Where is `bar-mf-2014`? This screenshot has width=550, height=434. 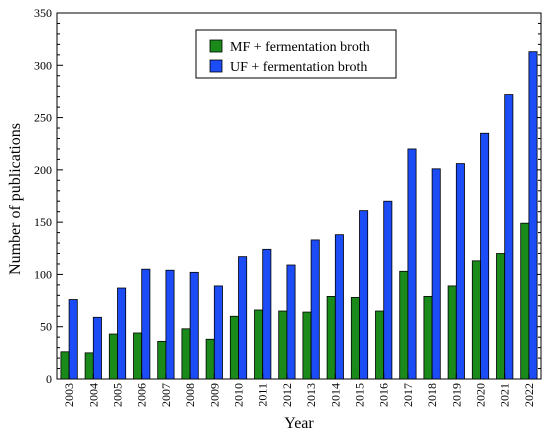
bar-mf-2014 is located at coordinates (331, 337).